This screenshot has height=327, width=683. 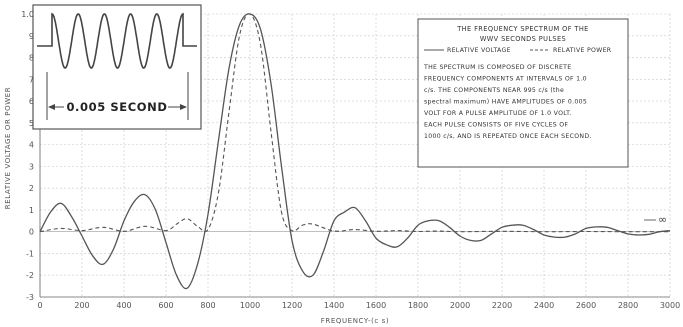 I want to click on y-tick-label: 4, so click(x=31, y=145).